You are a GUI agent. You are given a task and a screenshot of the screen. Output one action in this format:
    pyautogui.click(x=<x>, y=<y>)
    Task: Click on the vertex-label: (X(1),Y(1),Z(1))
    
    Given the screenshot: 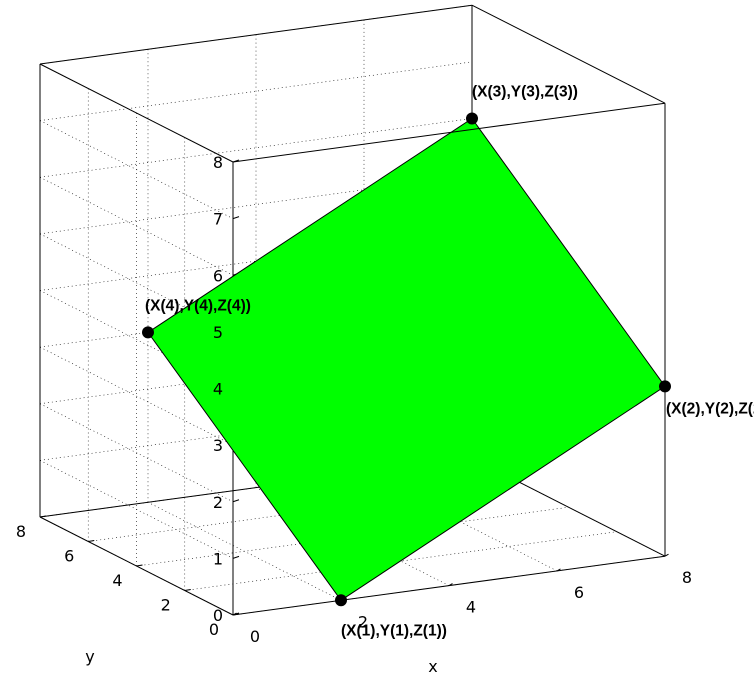 What is the action you would take?
    pyautogui.click(x=394, y=630)
    